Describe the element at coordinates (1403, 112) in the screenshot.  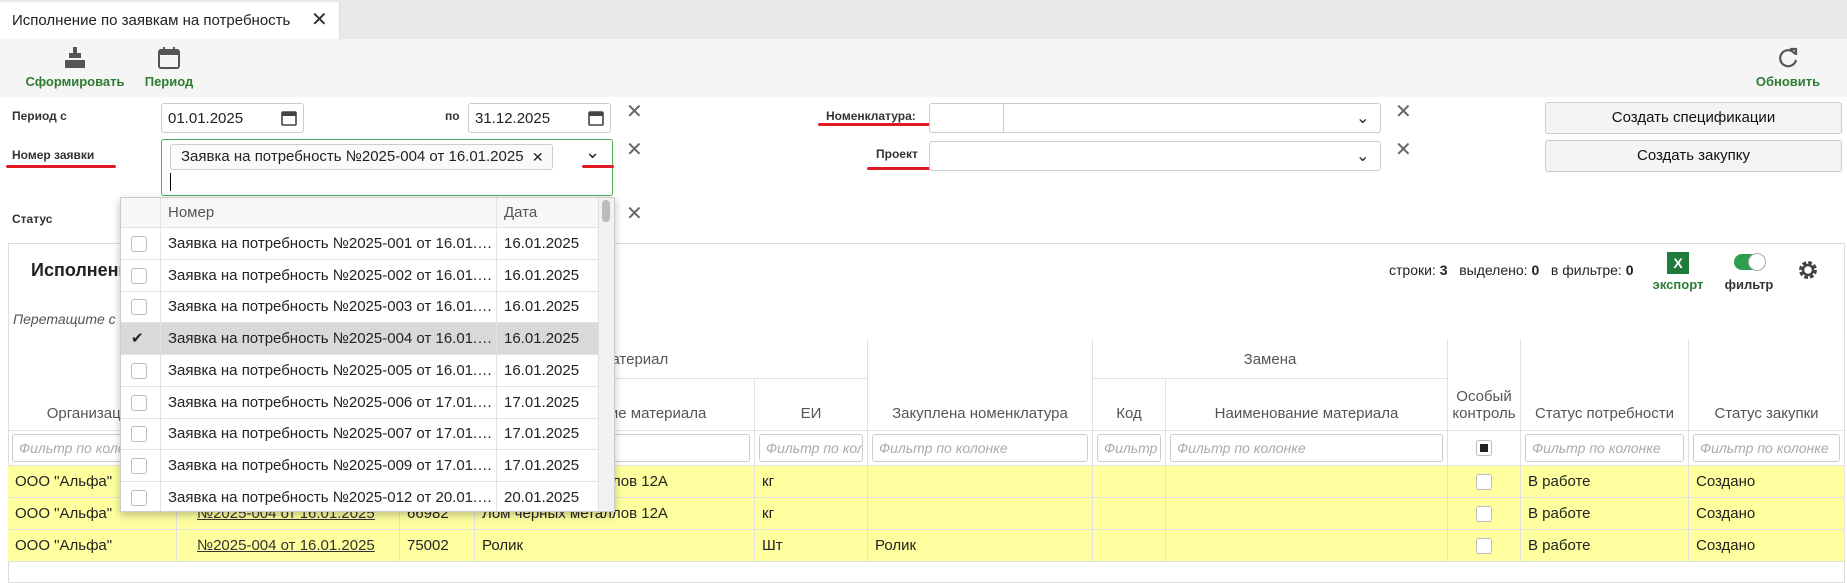
I see `clear-nomenclature: ✕` at that location.